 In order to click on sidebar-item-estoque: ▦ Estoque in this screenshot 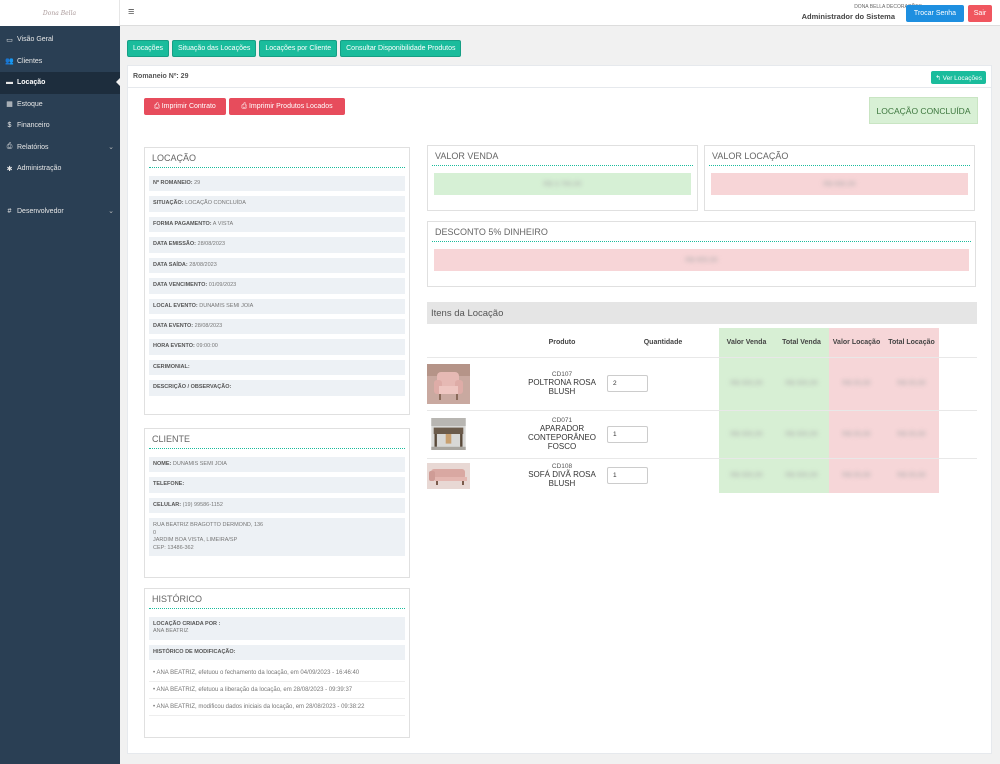, I will do `click(60, 105)`.